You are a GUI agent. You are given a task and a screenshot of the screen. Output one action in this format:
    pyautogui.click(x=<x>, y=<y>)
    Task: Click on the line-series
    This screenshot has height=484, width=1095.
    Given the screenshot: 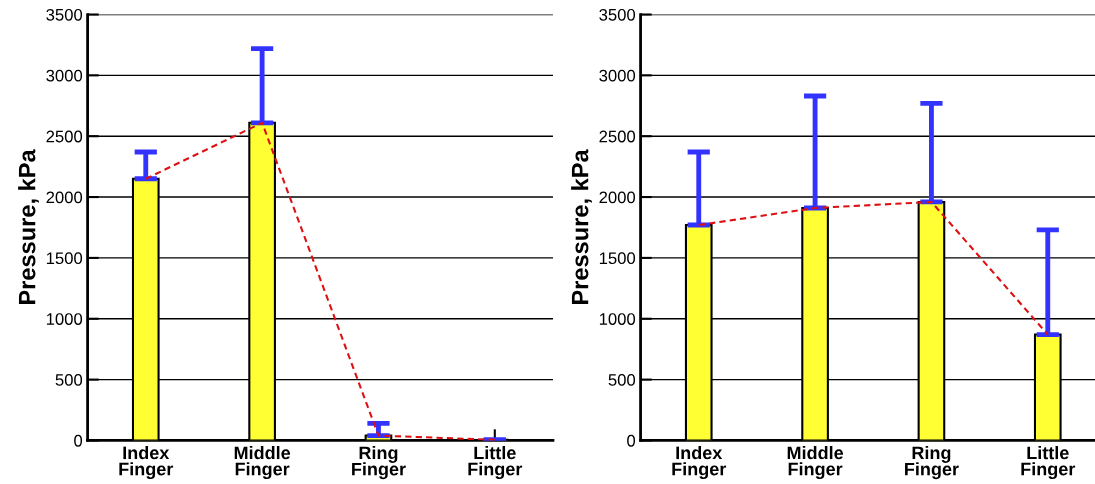 What is the action you would take?
    pyautogui.click(x=873, y=268)
    